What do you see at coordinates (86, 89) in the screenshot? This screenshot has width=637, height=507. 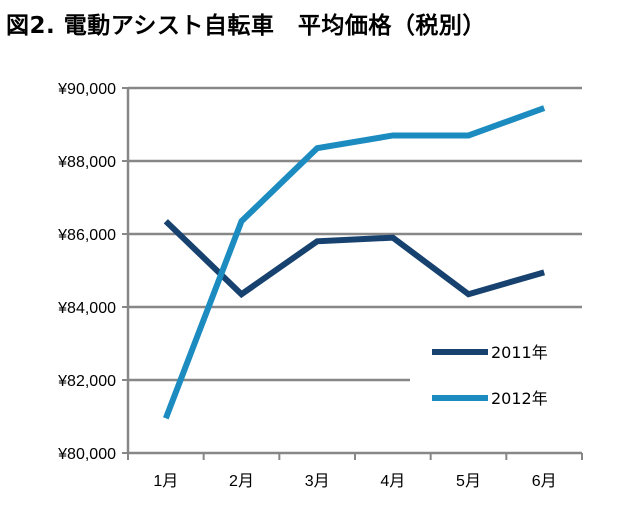 I see `y-tick-label: ¥90,000` at bounding box center [86, 89].